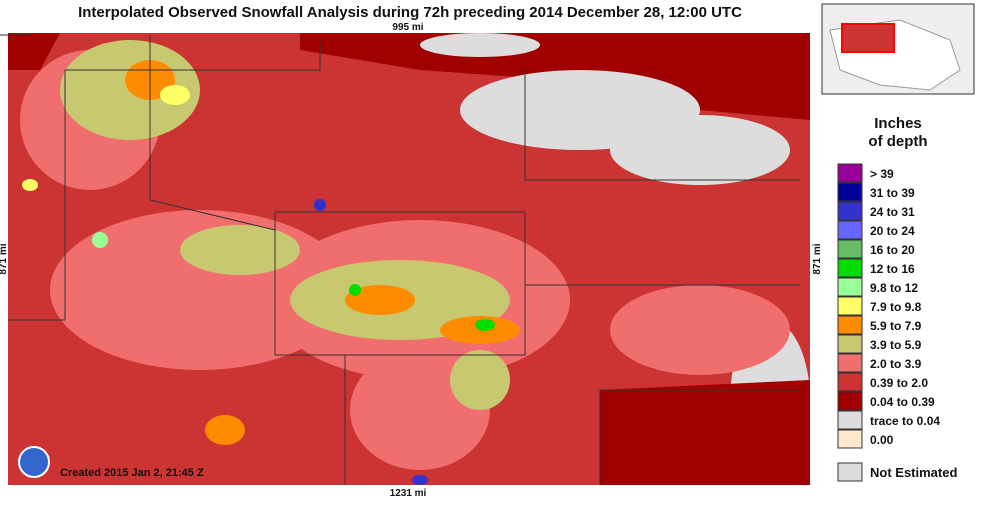  Describe the element at coordinates (894, 288) in the screenshot. I see `legend-label: 9.8 to 12` at that location.